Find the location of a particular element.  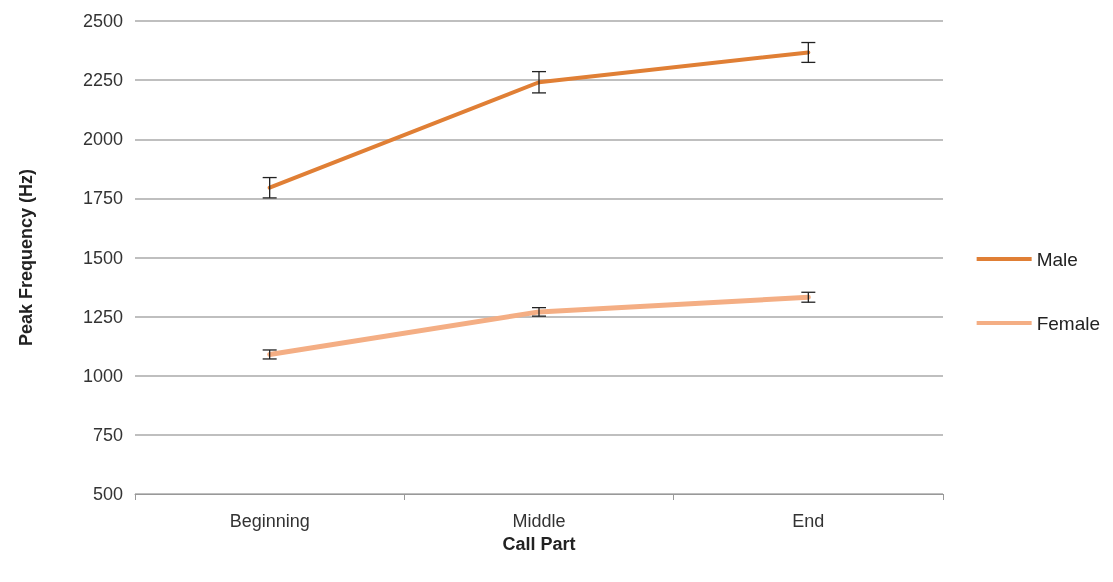

y-tick-label: 2000 is located at coordinates (102, 139).